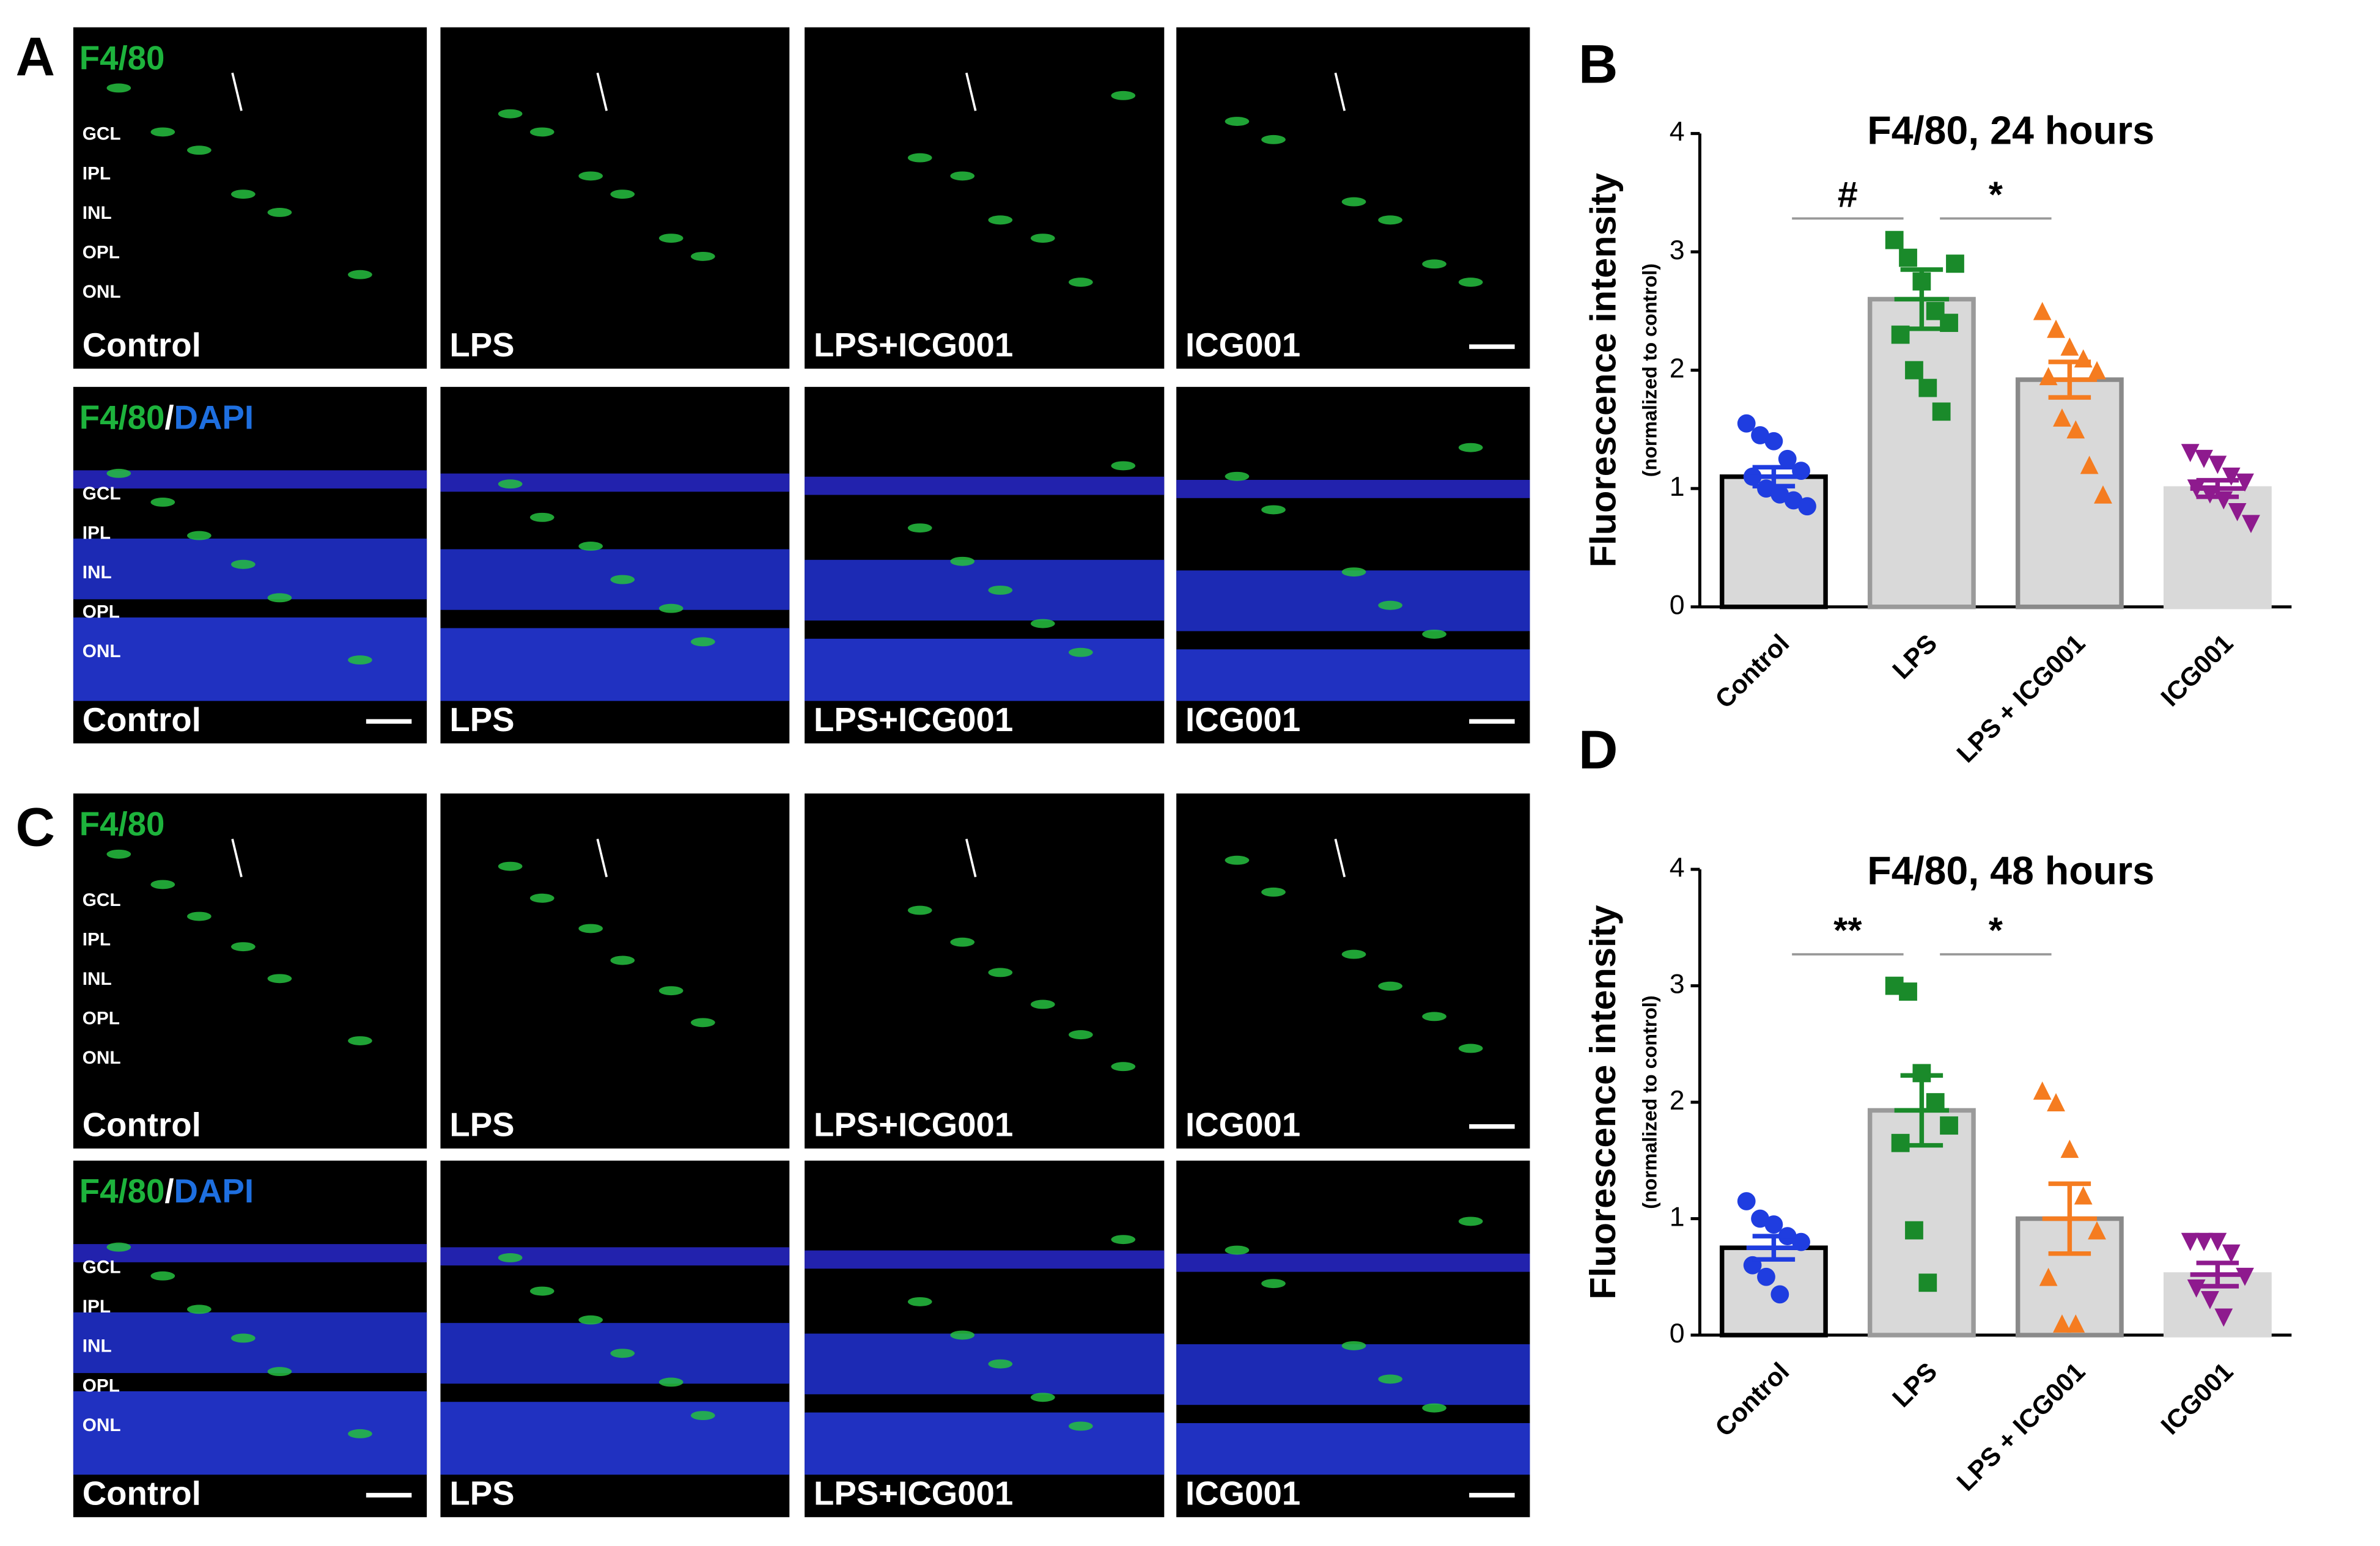 The height and width of the screenshot is (1546, 2380). I want to click on condition-label: LPS, so click(481, 1493).